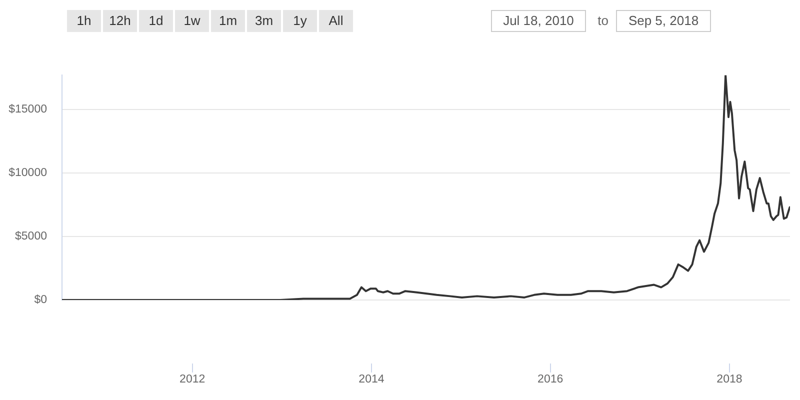 The image size is (800, 400). What do you see at coordinates (551, 380) in the screenshot?
I see `x-tick-label: 2016` at bounding box center [551, 380].